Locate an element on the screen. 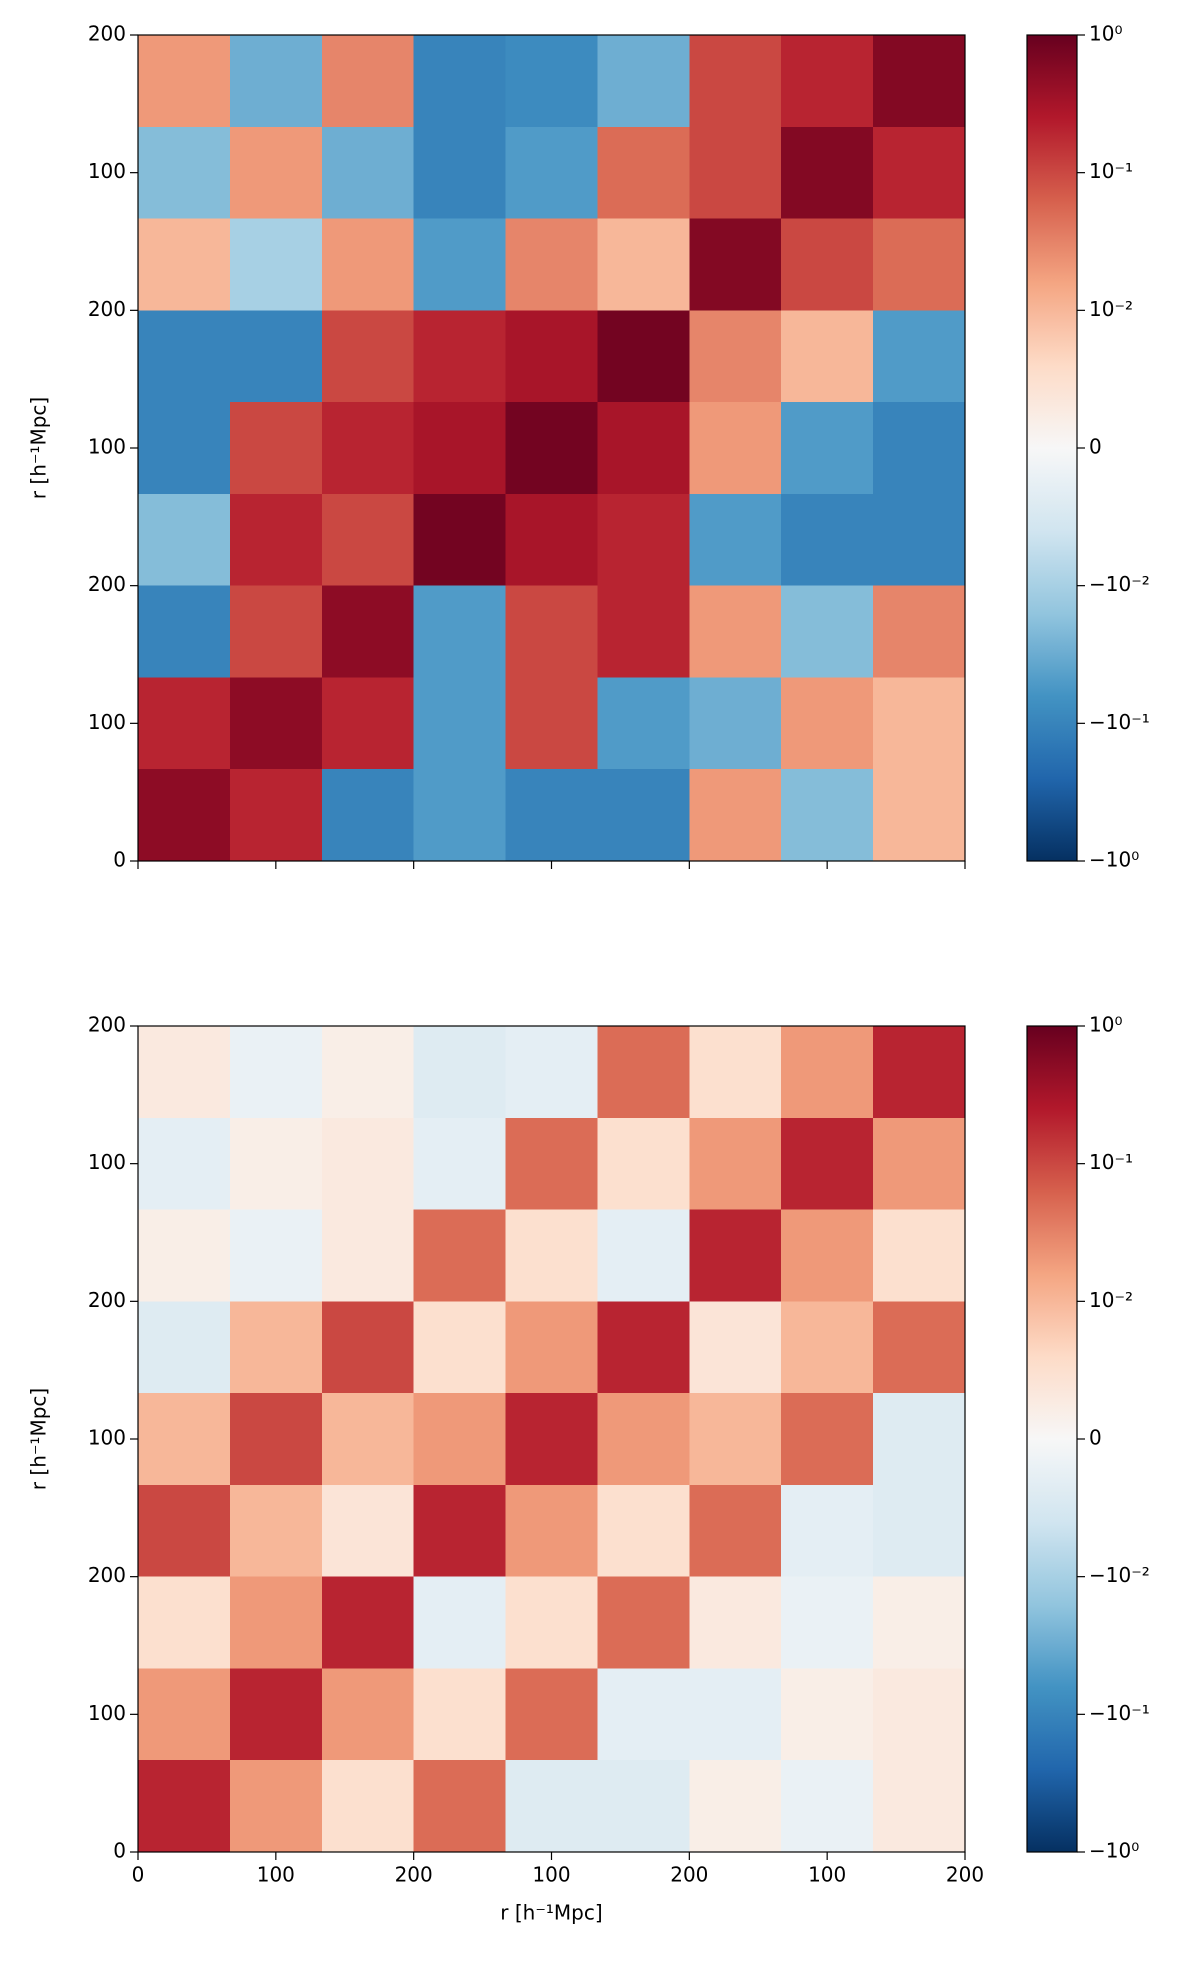  colorbar-tick-label: 10⁻² is located at coordinates (1111, 1300).